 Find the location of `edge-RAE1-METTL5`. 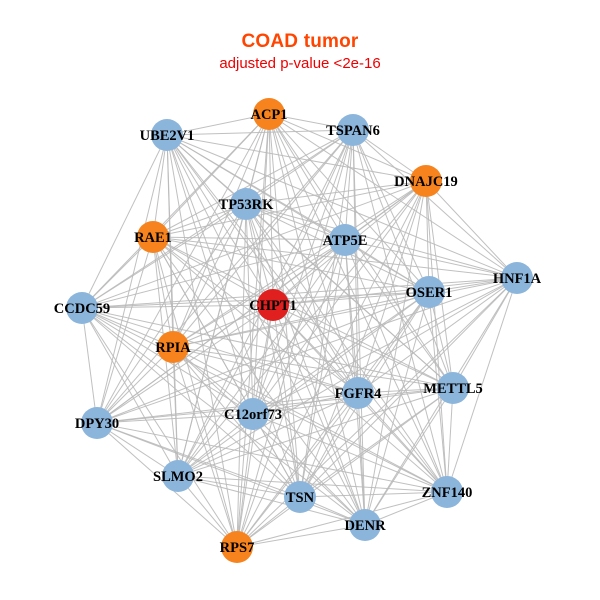

edge-RAE1-METTL5 is located at coordinates (303, 312).